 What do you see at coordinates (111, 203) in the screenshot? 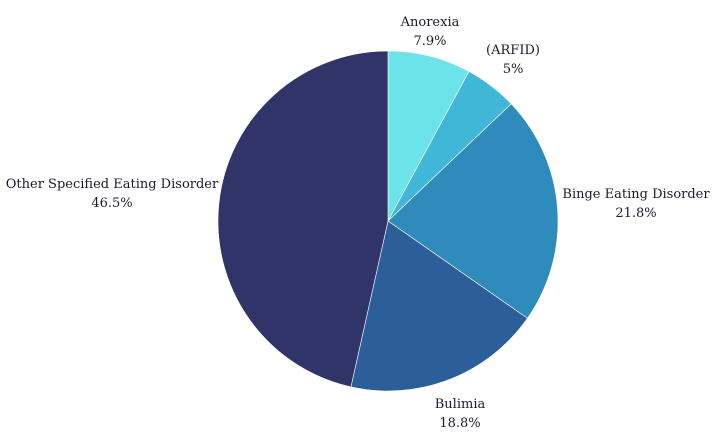
I see `slice-value-label: 46.5%` at bounding box center [111, 203].